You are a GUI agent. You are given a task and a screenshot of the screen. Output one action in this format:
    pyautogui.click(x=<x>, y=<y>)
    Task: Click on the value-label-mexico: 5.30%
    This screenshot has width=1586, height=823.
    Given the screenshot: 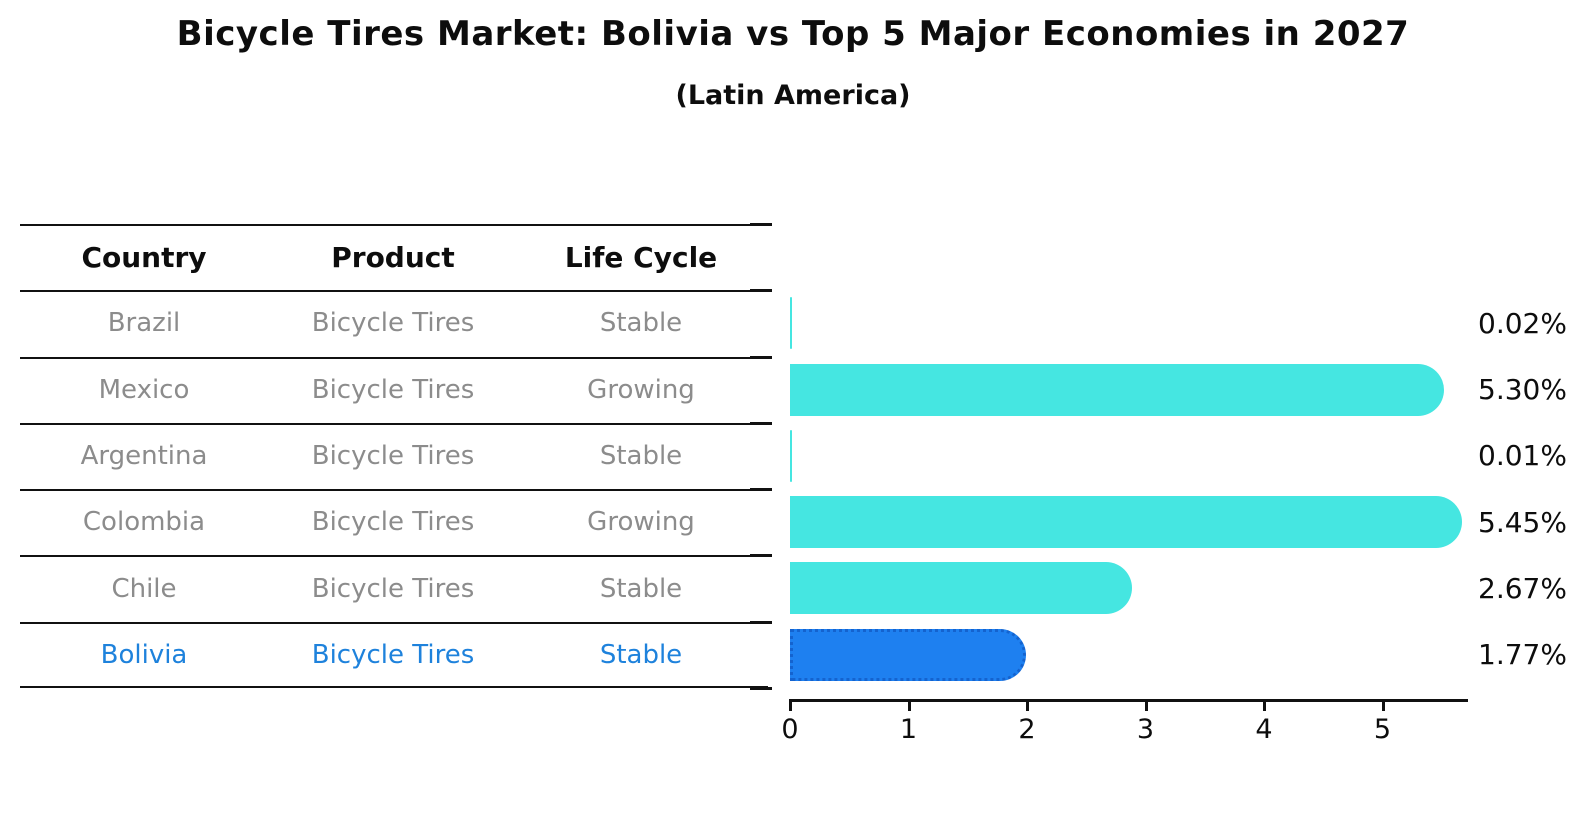 What is the action you would take?
    pyautogui.click(x=1522, y=390)
    